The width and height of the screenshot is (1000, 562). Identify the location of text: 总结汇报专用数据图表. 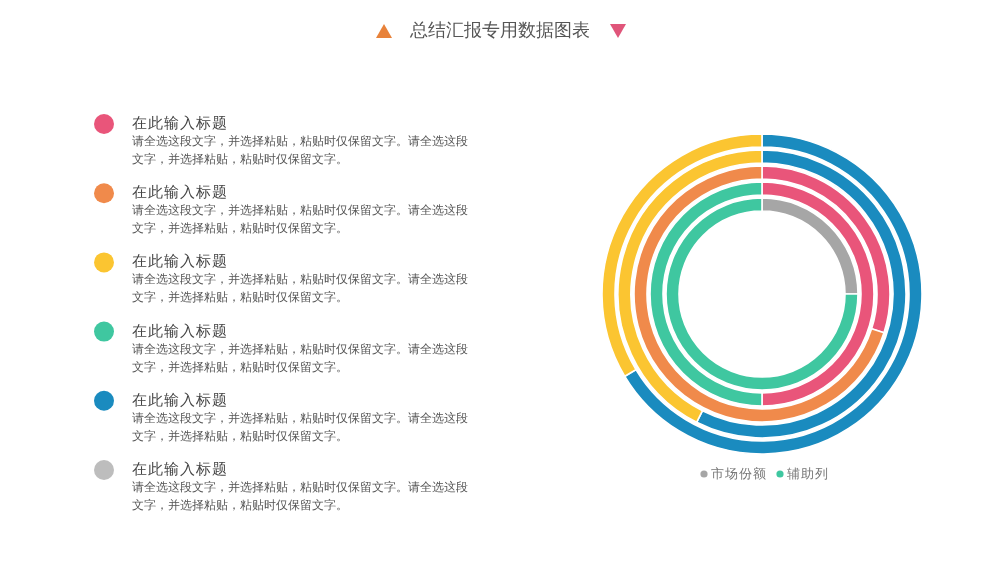
(499, 31).